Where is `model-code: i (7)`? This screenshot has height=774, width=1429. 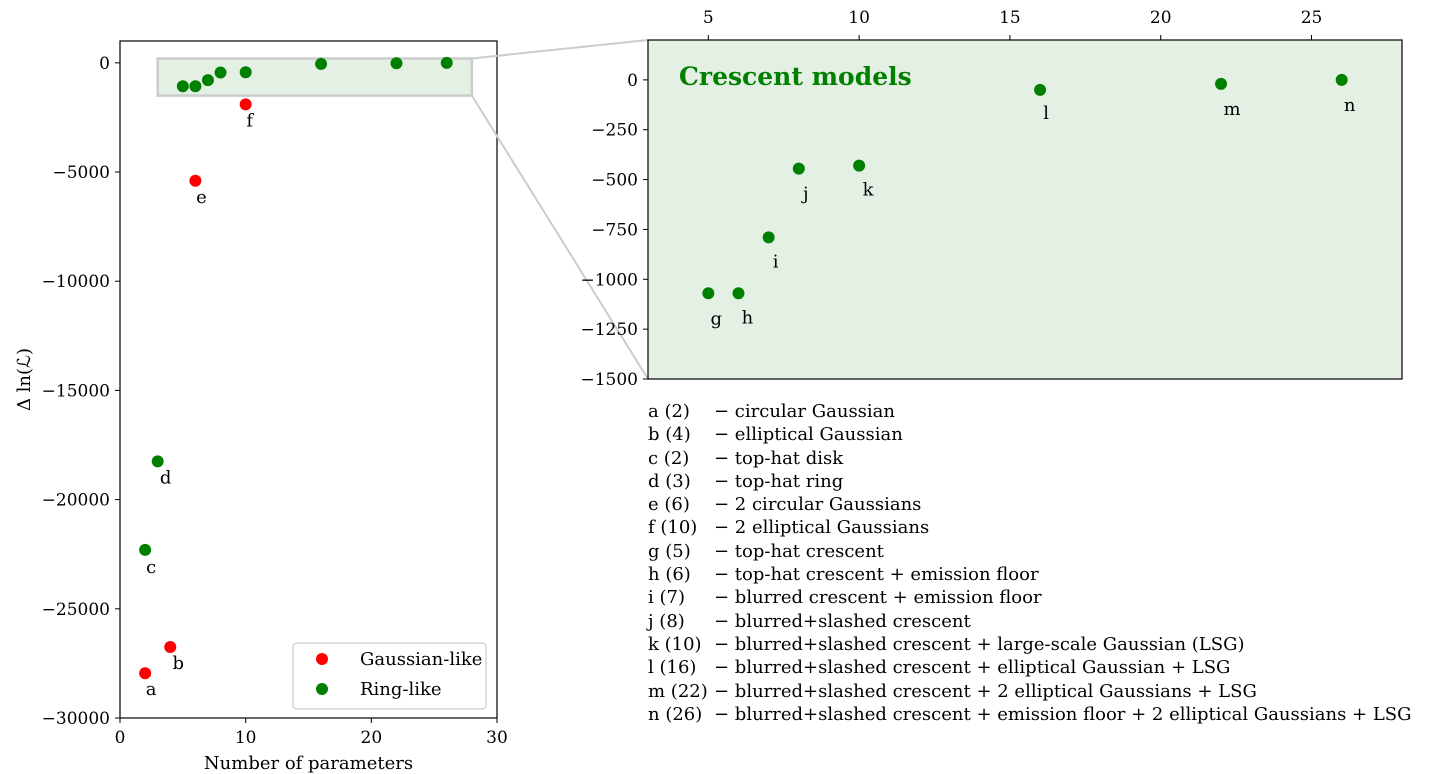
model-code: i (7) is located at coordinates (666, 598).